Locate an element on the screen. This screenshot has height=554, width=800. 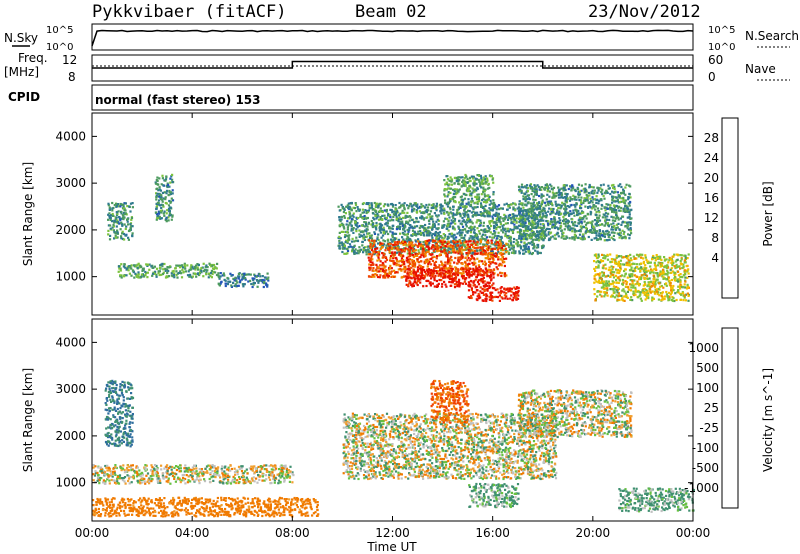
noise-panel is located at coordinates (392, 37).